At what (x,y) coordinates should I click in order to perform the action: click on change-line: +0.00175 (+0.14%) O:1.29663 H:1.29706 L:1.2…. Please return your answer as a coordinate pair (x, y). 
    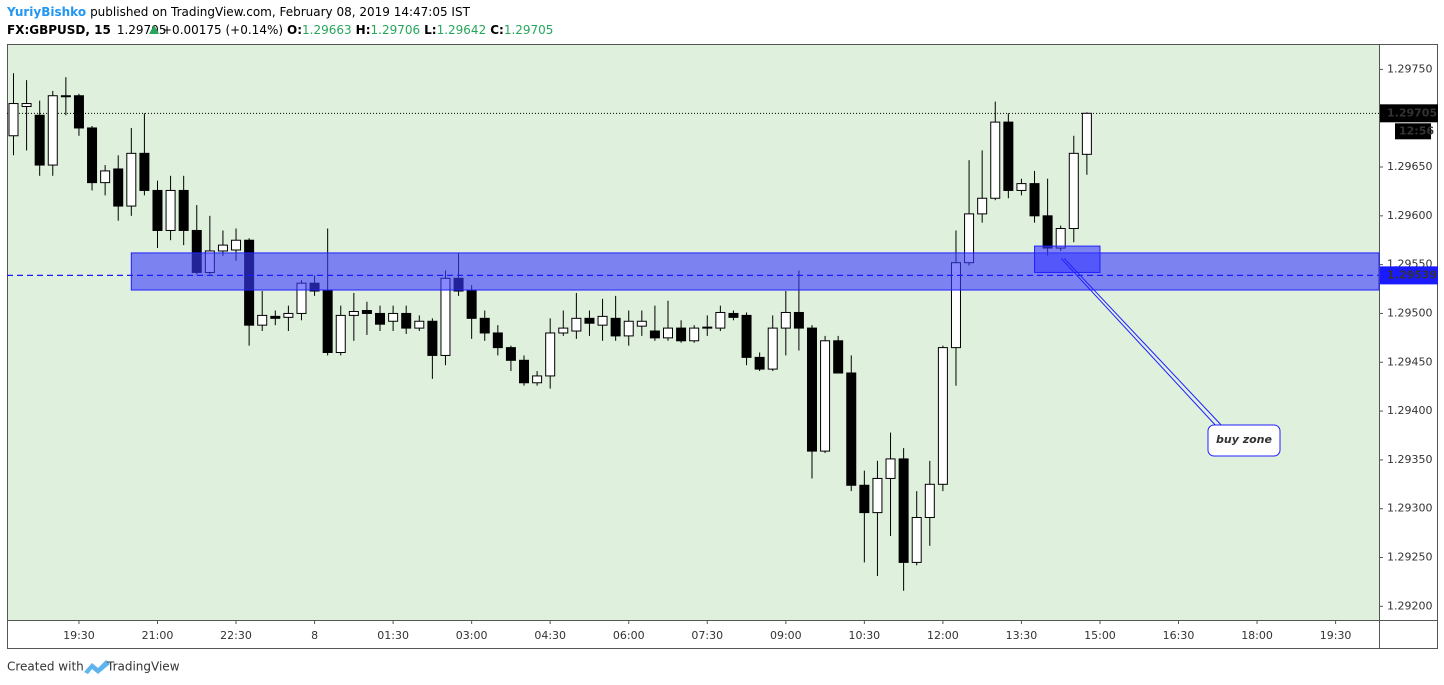
    Looking at the image, I should click on (357, 30).